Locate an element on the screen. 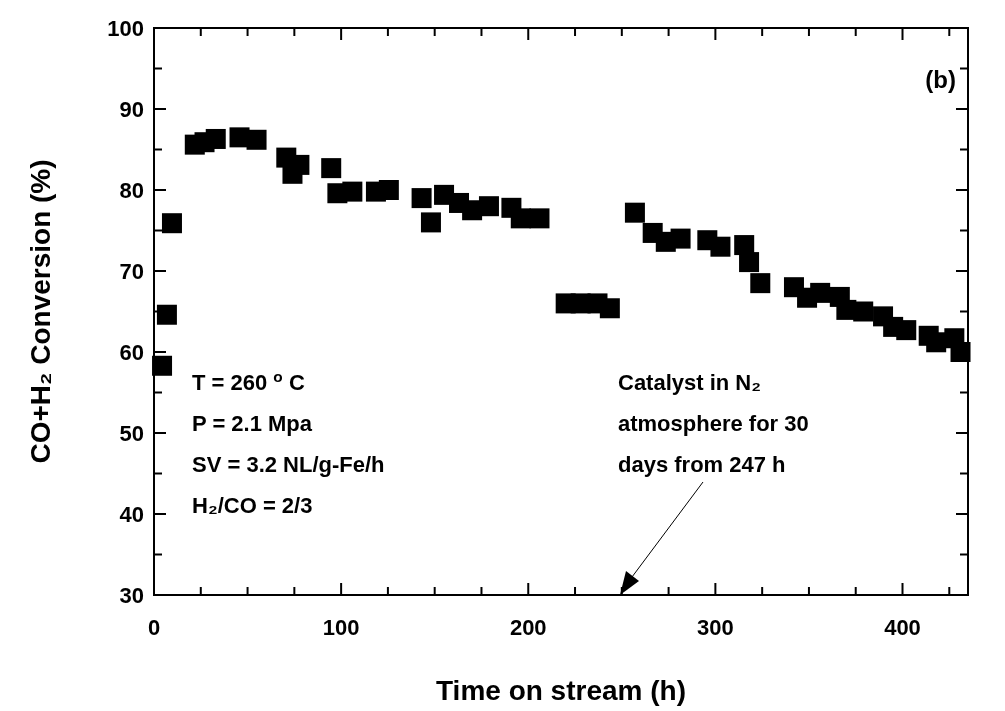  annotation: SV = 3.2 NL/g-Fe/h is located at coordinates (288, 464).